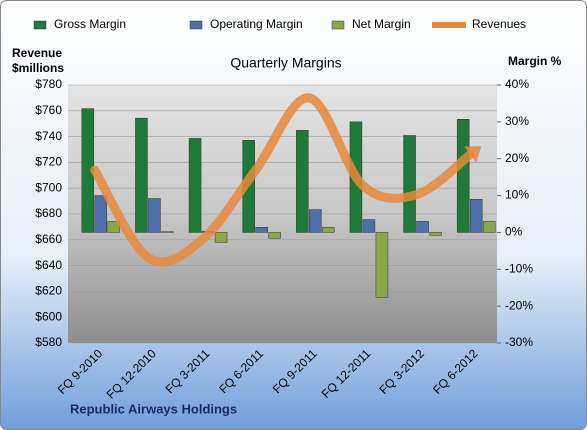 The image size is (587, 430). What do you see at coordinates (514, 232) in the screenshot?
I see `y2-tick-label: 0%` at bounding box center [514, 232].